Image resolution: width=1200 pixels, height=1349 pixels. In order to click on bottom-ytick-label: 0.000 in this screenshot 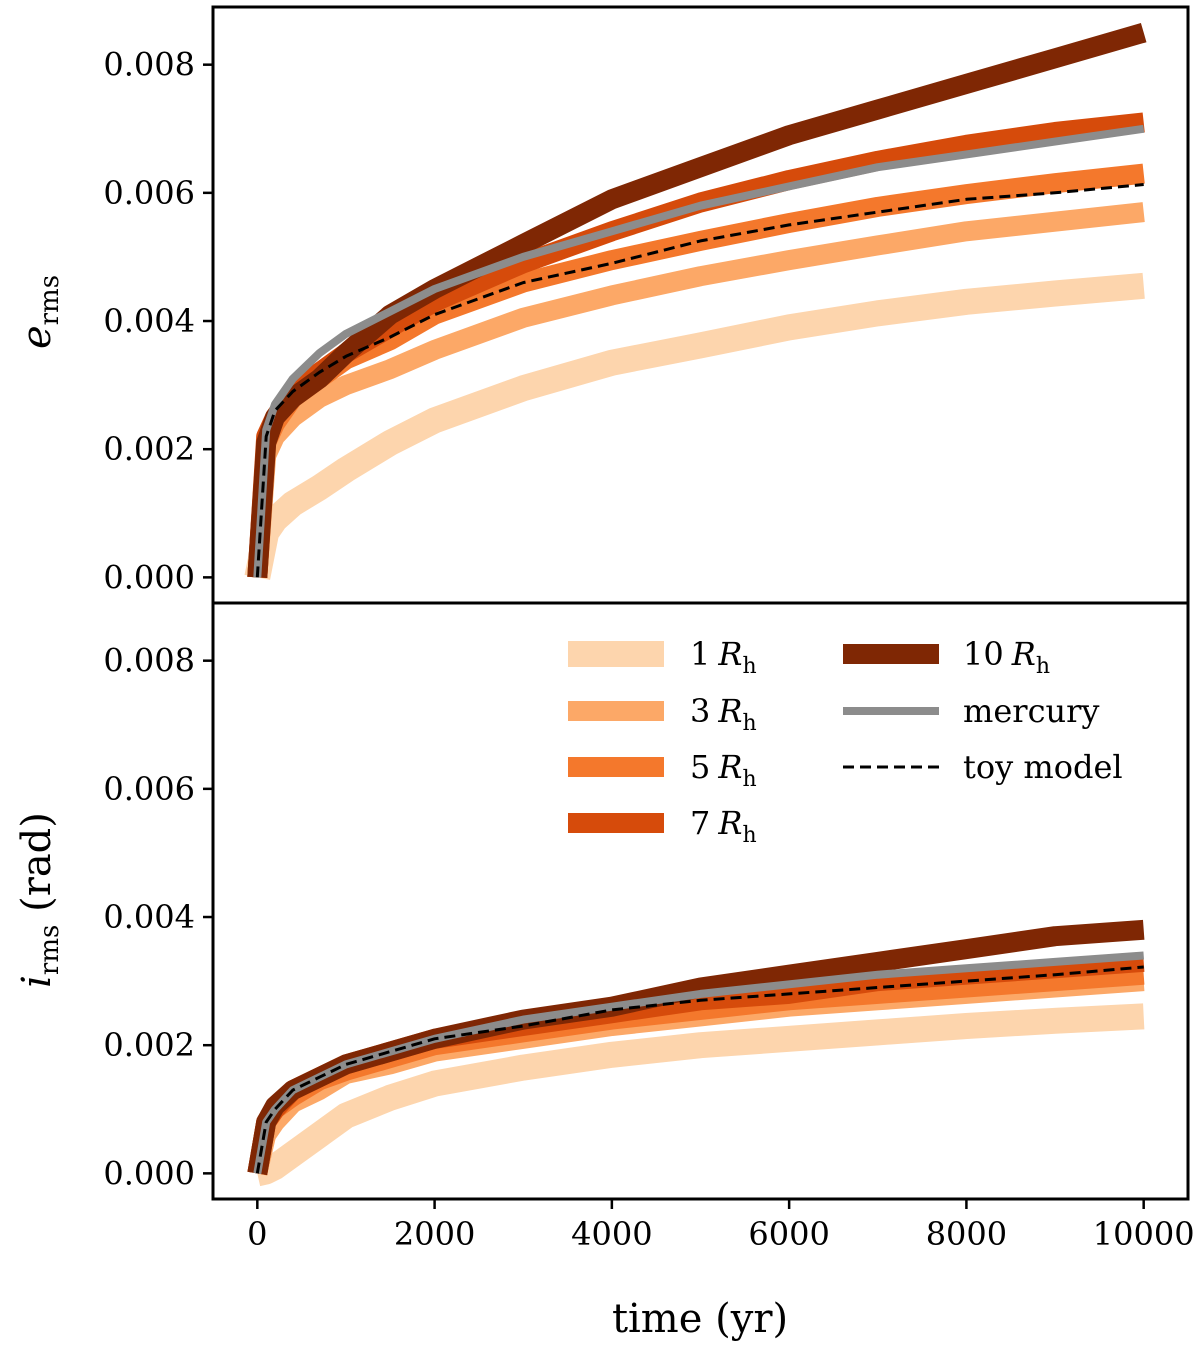, I will do `click(149, 1173)`.